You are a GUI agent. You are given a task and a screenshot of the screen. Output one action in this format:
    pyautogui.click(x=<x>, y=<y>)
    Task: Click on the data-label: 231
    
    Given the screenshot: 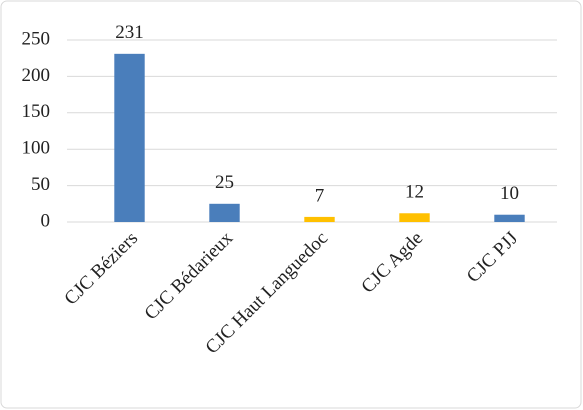 What is the action you would take?
    pyautogui.click(x=129, y=32)
    